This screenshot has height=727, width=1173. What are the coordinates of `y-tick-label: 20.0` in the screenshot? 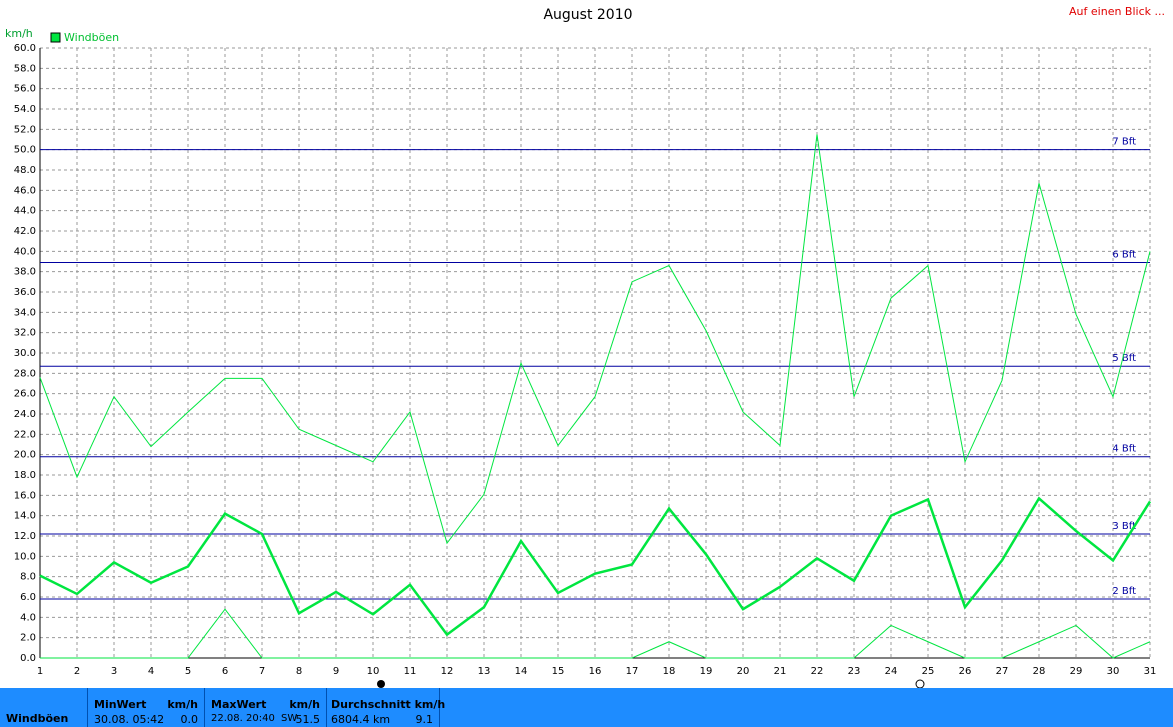 It's located at (25, 455).